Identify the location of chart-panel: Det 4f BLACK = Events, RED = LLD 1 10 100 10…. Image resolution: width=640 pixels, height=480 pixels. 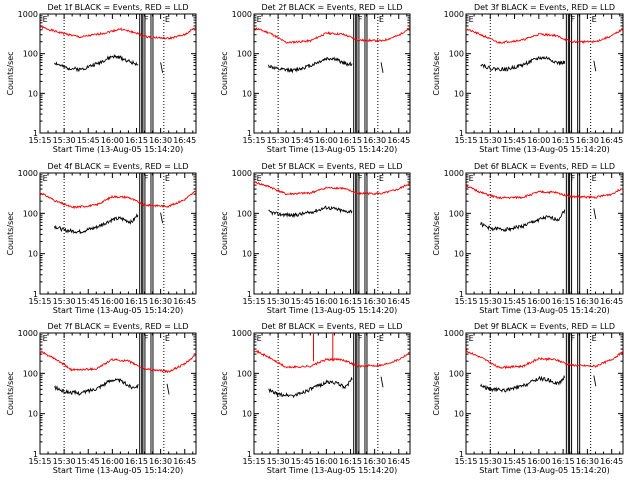
(101, 238).